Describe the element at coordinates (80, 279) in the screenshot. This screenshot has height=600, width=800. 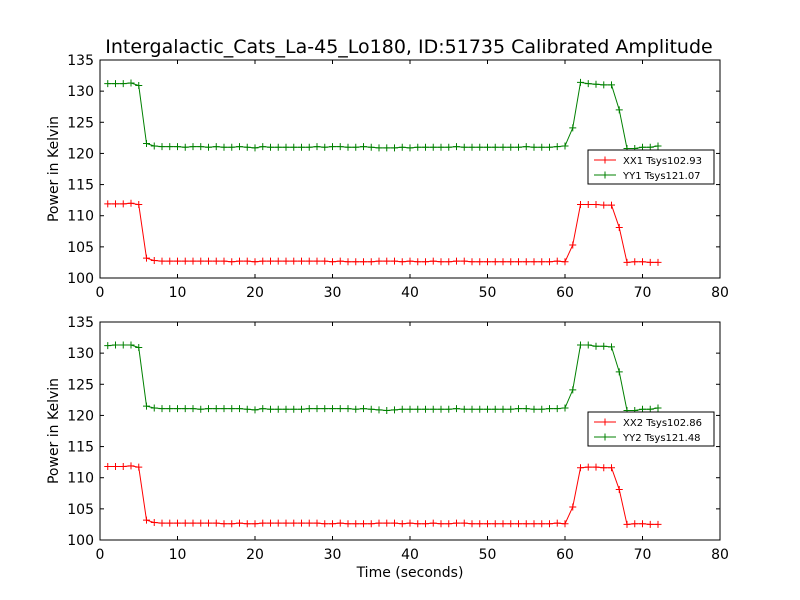
I see `y-tick-label: 100` at that location.